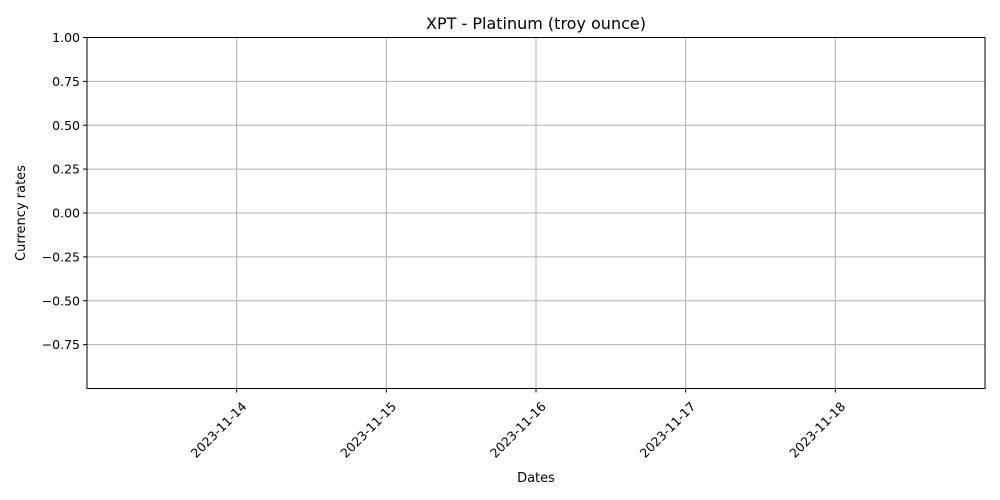 The image size is (1000, 500). What do you see at coordinates (518, 430) in the screenshot?
I see `x-tick-label: 2023-11-16` at bounding box center [518, 430].